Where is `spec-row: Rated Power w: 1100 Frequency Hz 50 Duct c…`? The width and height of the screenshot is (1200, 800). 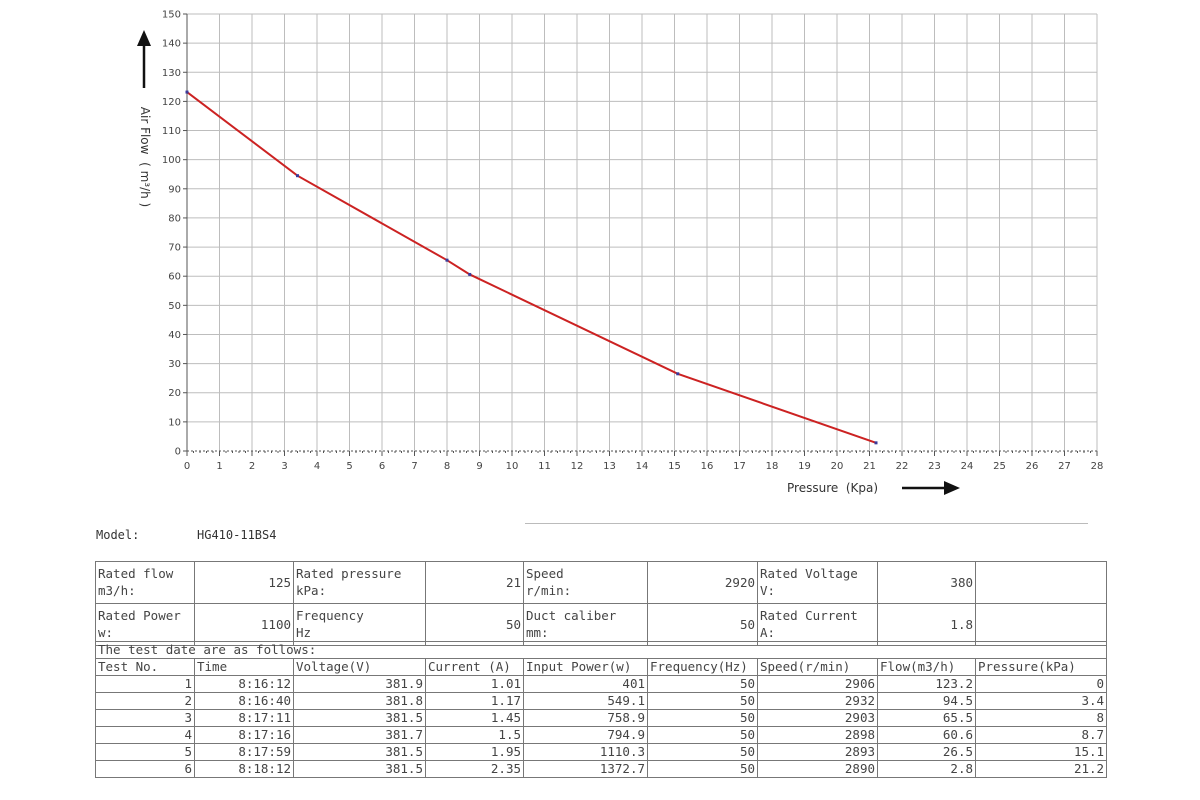 spec-row: Rated Power w: 1100 Frequency Hz 50 Duct c… is located at coordinates (601, 624).